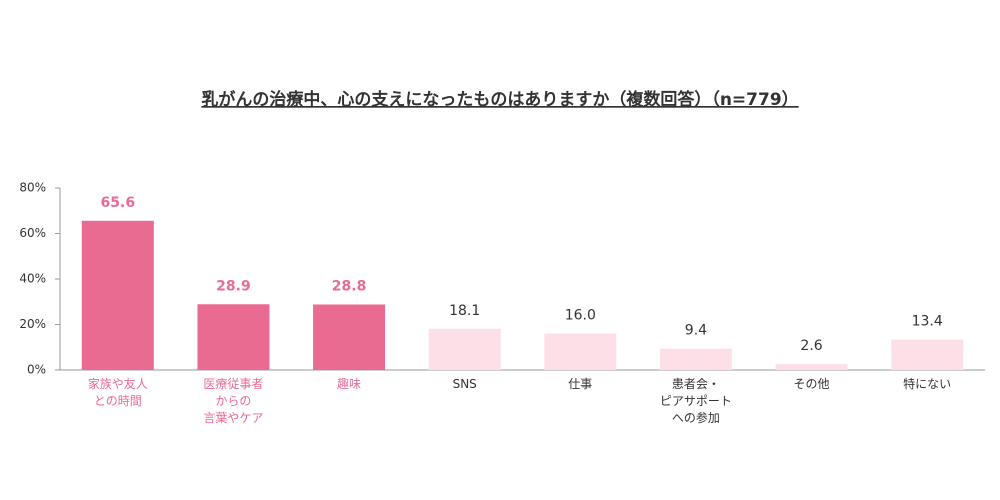 The image size is (1000, 500). What do you see at coordinates (811, 346) in the screenshot?
I see `value-label: 2.6` at bounding box center [811, 346].